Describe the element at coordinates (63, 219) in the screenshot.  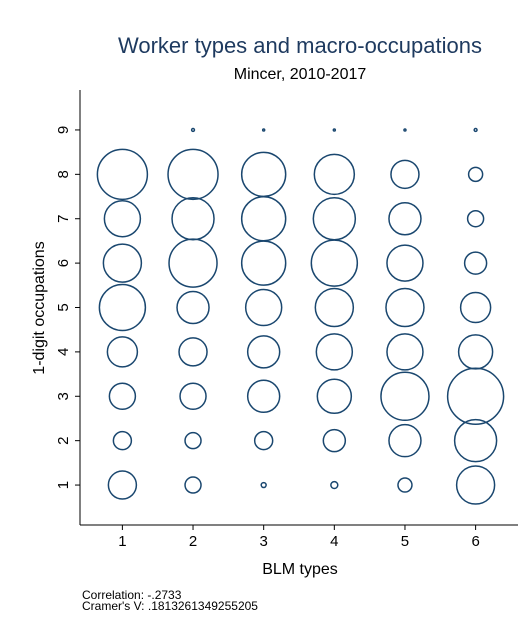
I see `y-tick-label: 7` at that location.